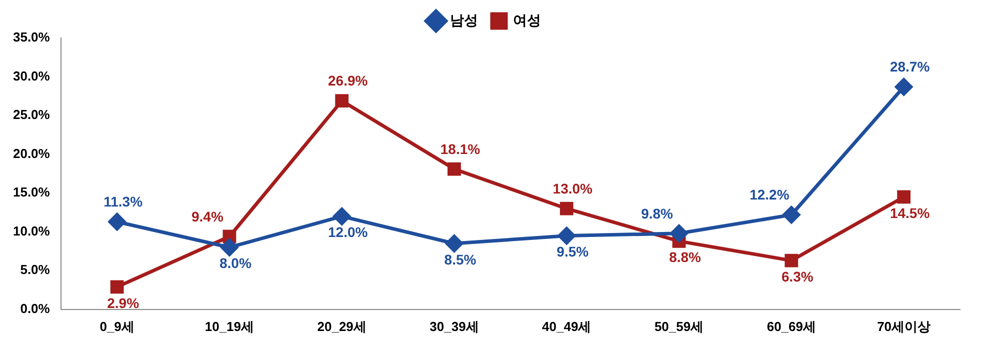 This screenshot has width=1000, height=350. What do you see at coordinates (348, 232) in the screenshot?
I see `data-label: 12.0%` at bounding box center [348, 232].